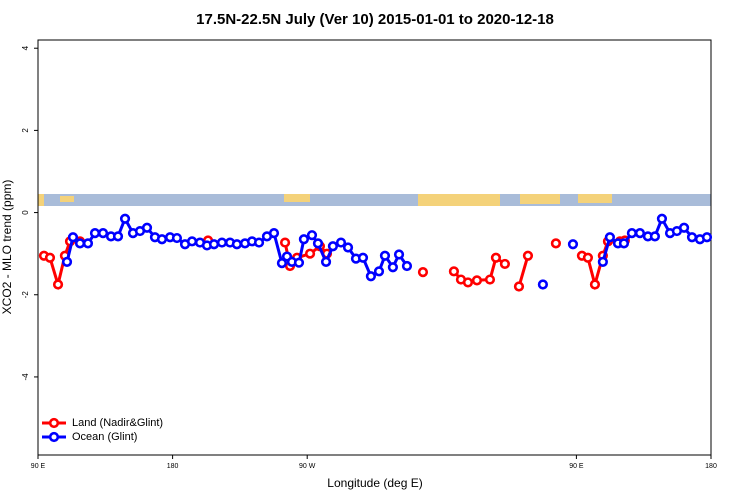  What do you see at coordinates (104, 437) in the screenshot?
I see `legend-label: Ocean (Glint)` at bounding box center [104, 437].